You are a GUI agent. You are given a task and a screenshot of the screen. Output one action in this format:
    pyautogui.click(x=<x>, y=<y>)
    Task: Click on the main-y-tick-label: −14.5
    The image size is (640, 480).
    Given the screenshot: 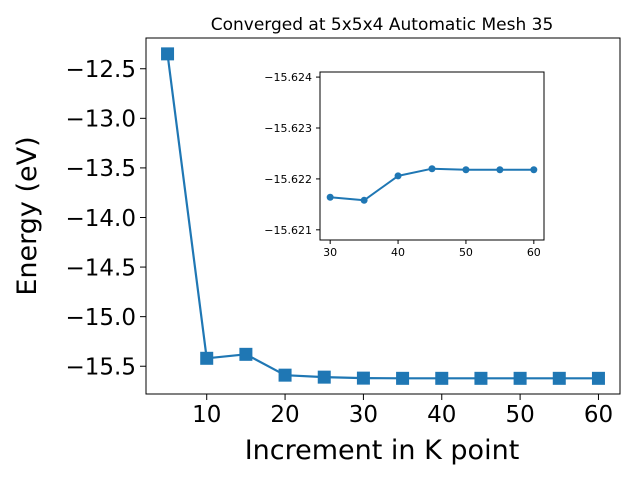 What is the action you would take?
    pyautogui.click(x=101, y=268)
    